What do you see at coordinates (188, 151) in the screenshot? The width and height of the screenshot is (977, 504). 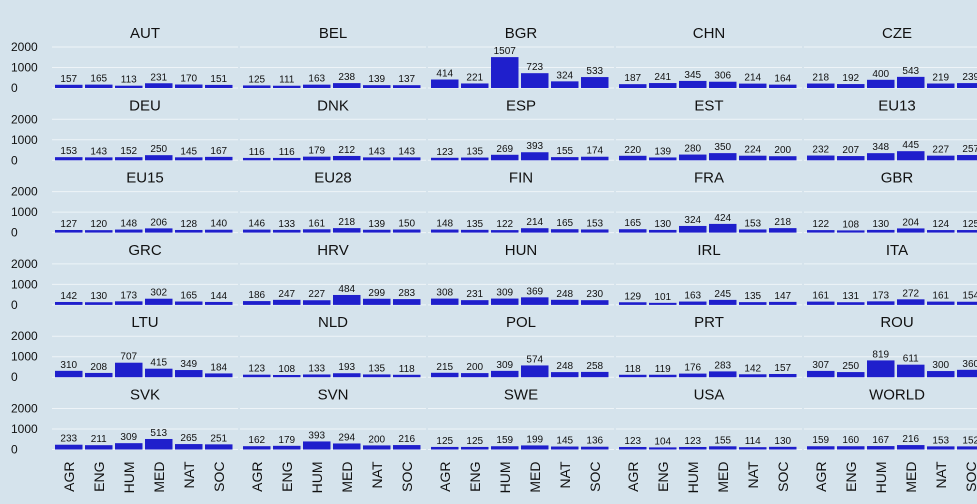 I see `value-label: 145` at bounding box center [188, 151].